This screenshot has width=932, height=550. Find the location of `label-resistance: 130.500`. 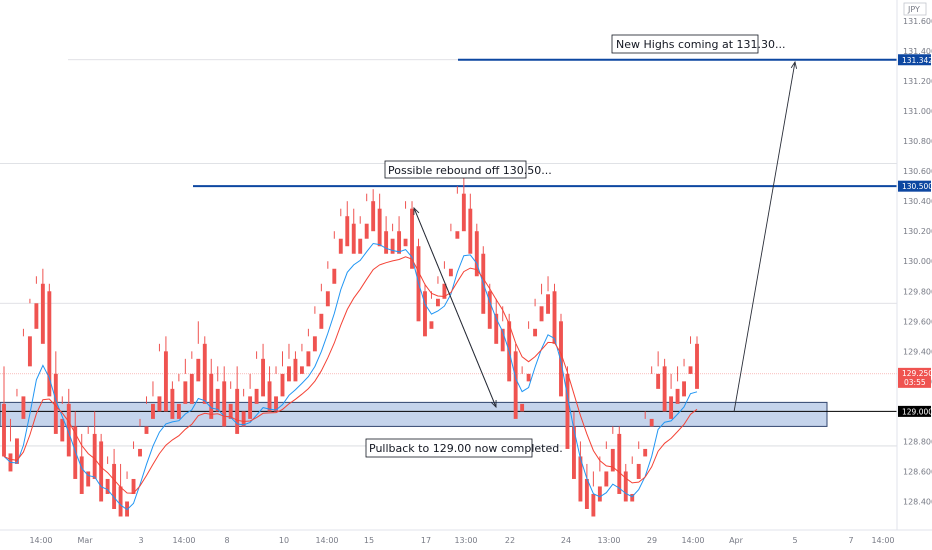

label-resistance: 130.500 is located at coordinates (915, 186).